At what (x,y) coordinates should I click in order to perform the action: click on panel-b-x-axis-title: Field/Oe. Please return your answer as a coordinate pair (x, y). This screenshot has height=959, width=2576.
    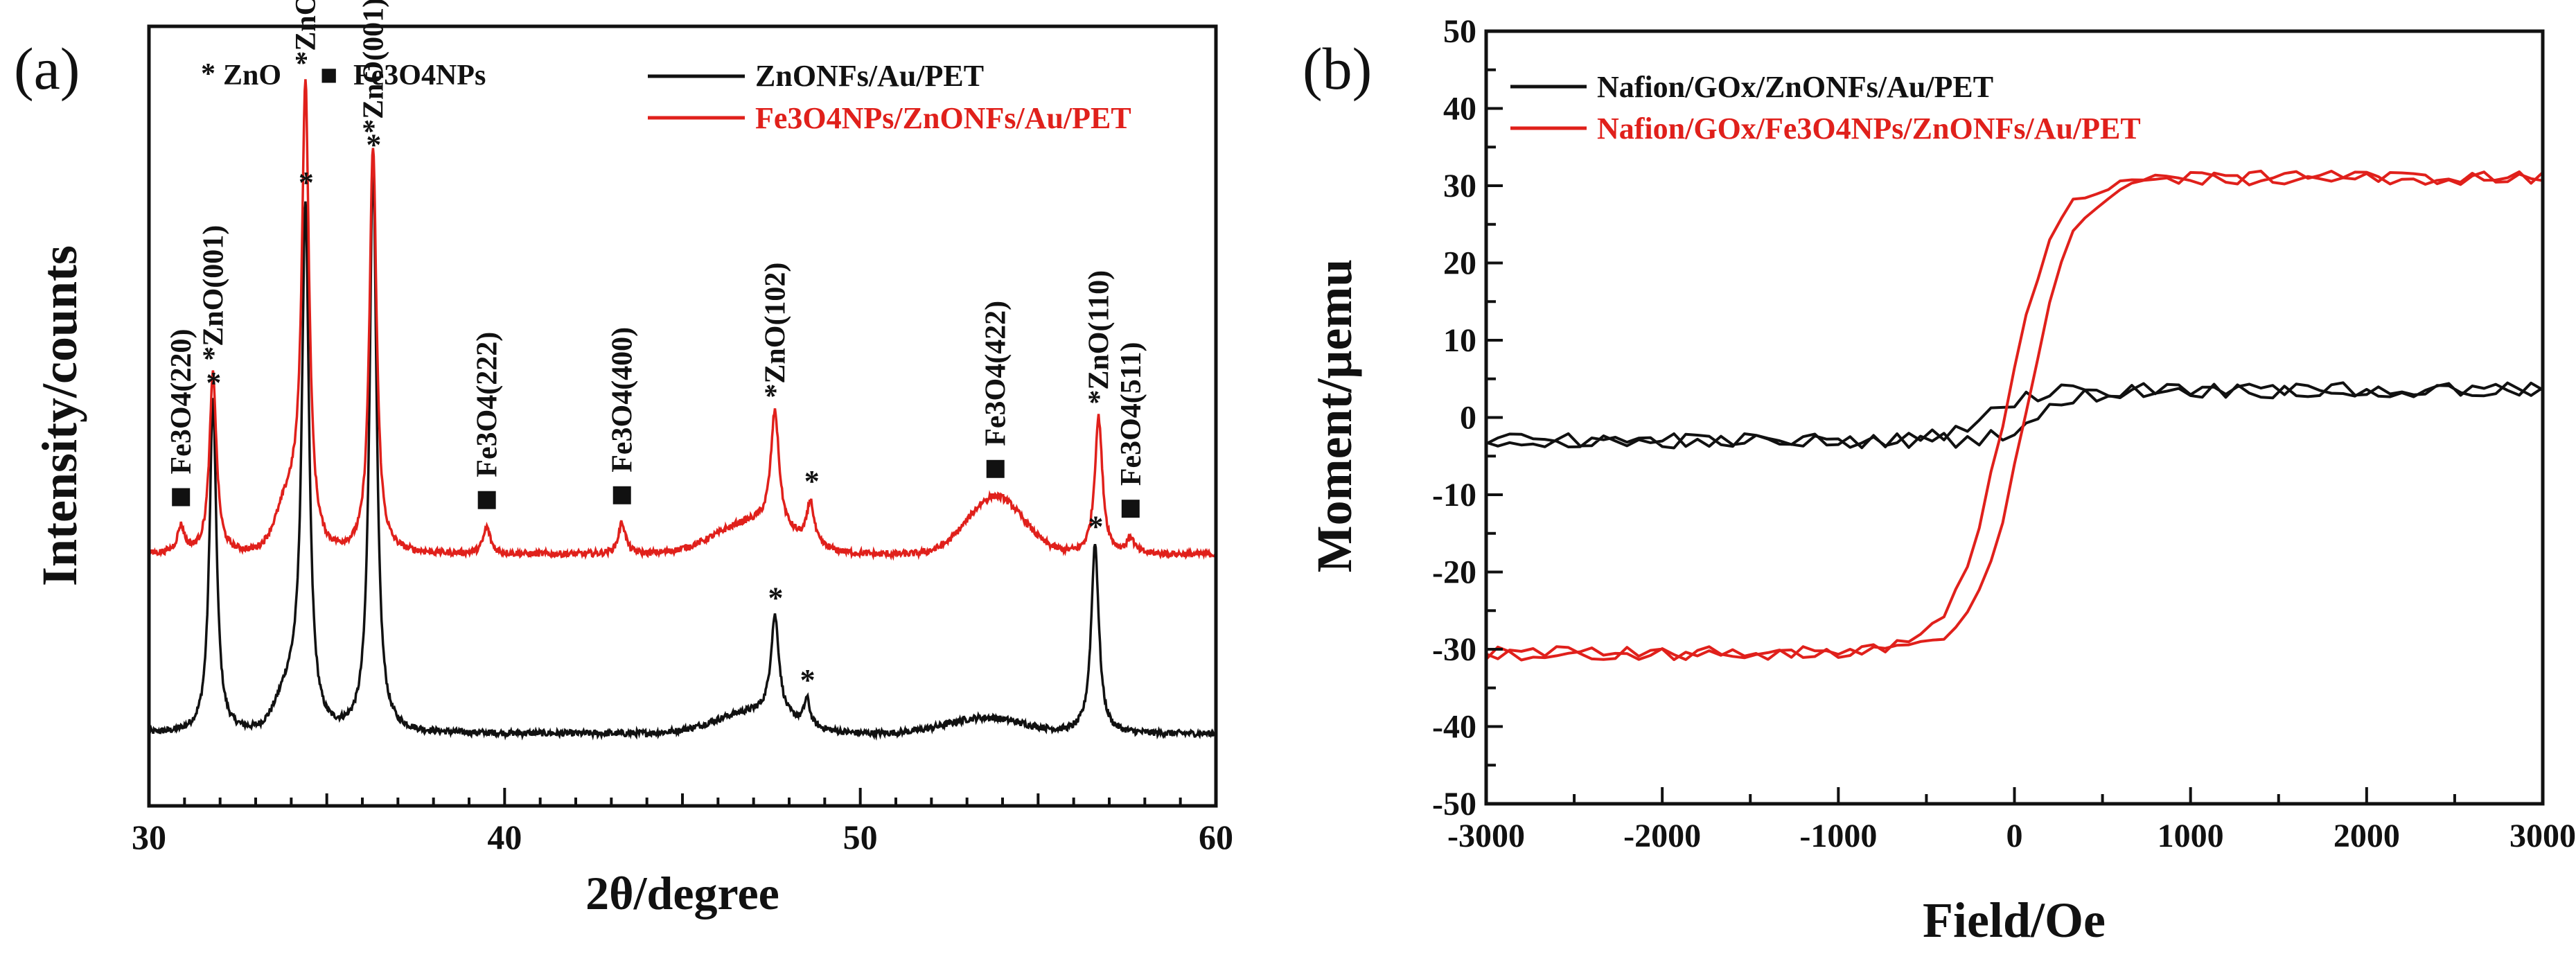
    Looking at the image, I should click on (2014, 920).